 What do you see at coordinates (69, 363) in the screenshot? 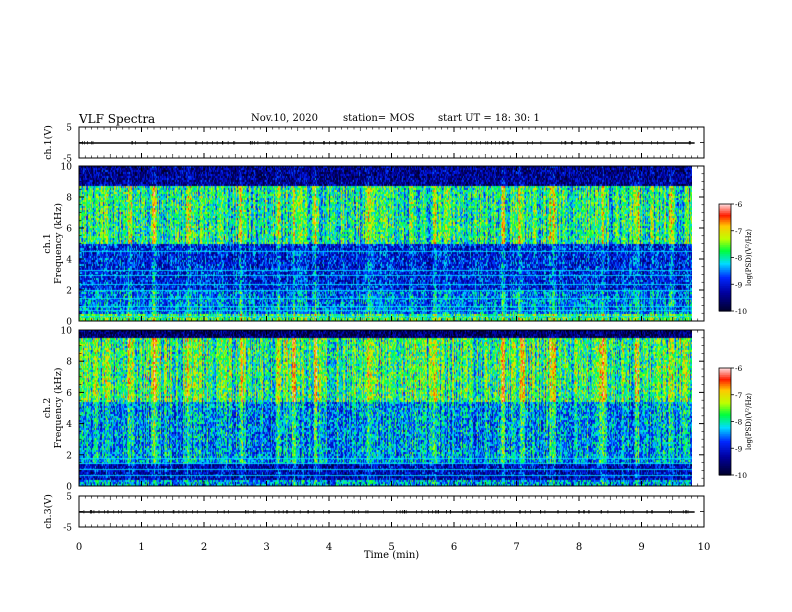
I see `y-tick-label: 8` at bounding box center [69, 363].